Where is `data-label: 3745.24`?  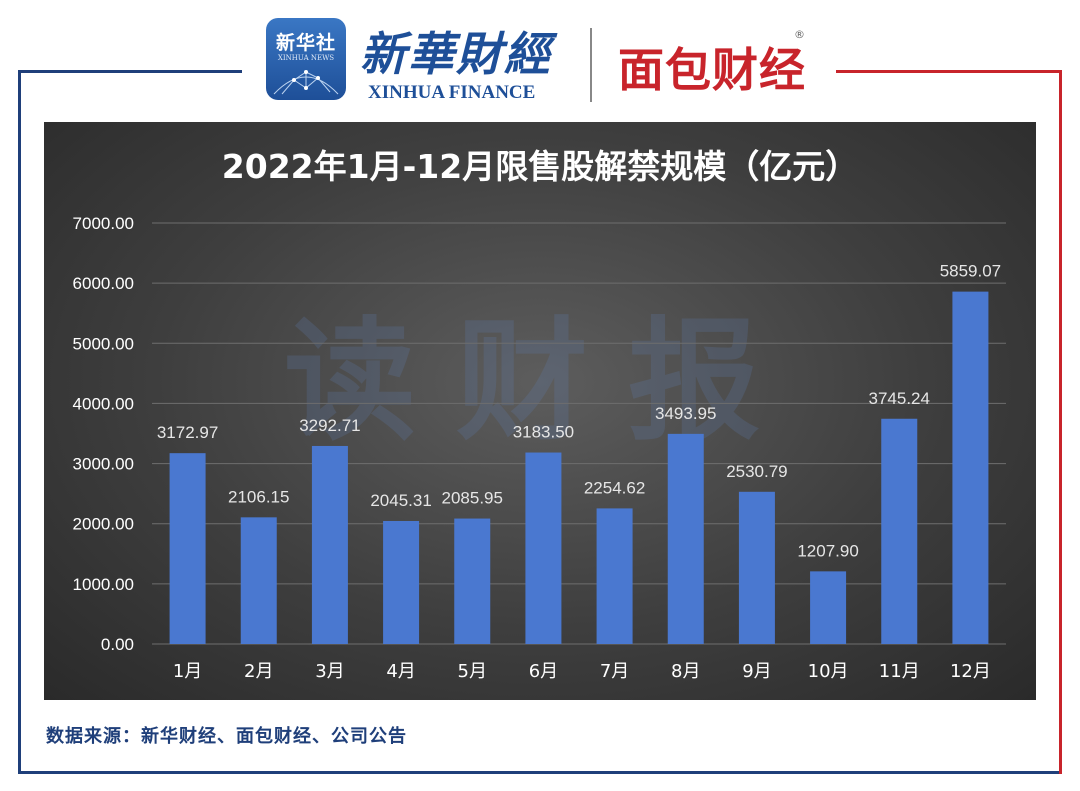
data-label: 3745.24 is located at coordinates (899, 398).